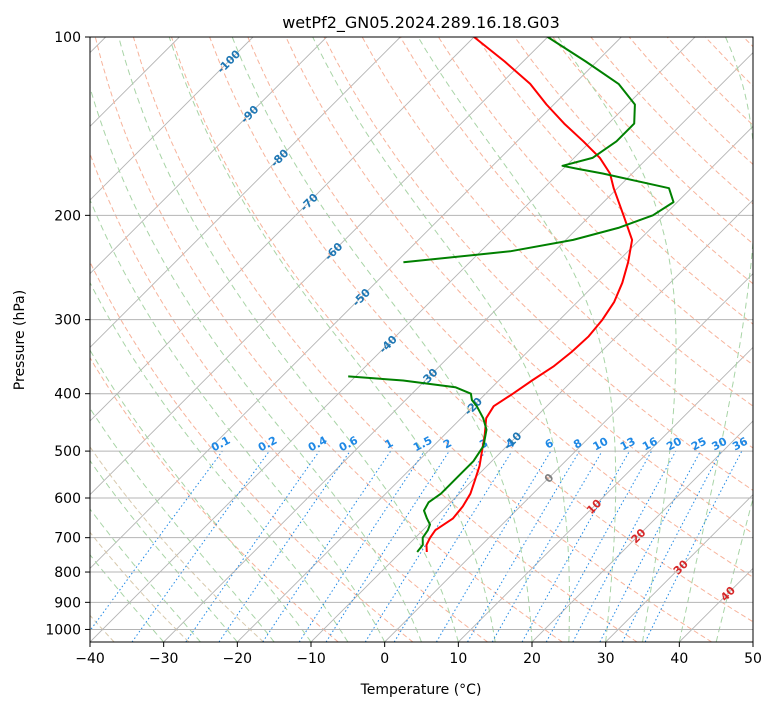  What do you see at coordinates (699, 444) in the screenshot?
I see `mixing-ratio-label: 25` at bounding box center [699, 444].